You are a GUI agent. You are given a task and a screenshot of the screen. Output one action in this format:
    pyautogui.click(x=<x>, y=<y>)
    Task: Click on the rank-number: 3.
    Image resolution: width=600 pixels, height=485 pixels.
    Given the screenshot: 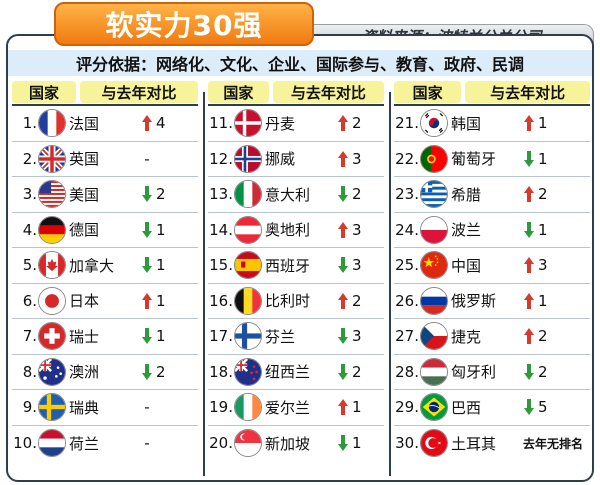 What is the action you would take?
    pyautogui.click(x=29, y=194)
    